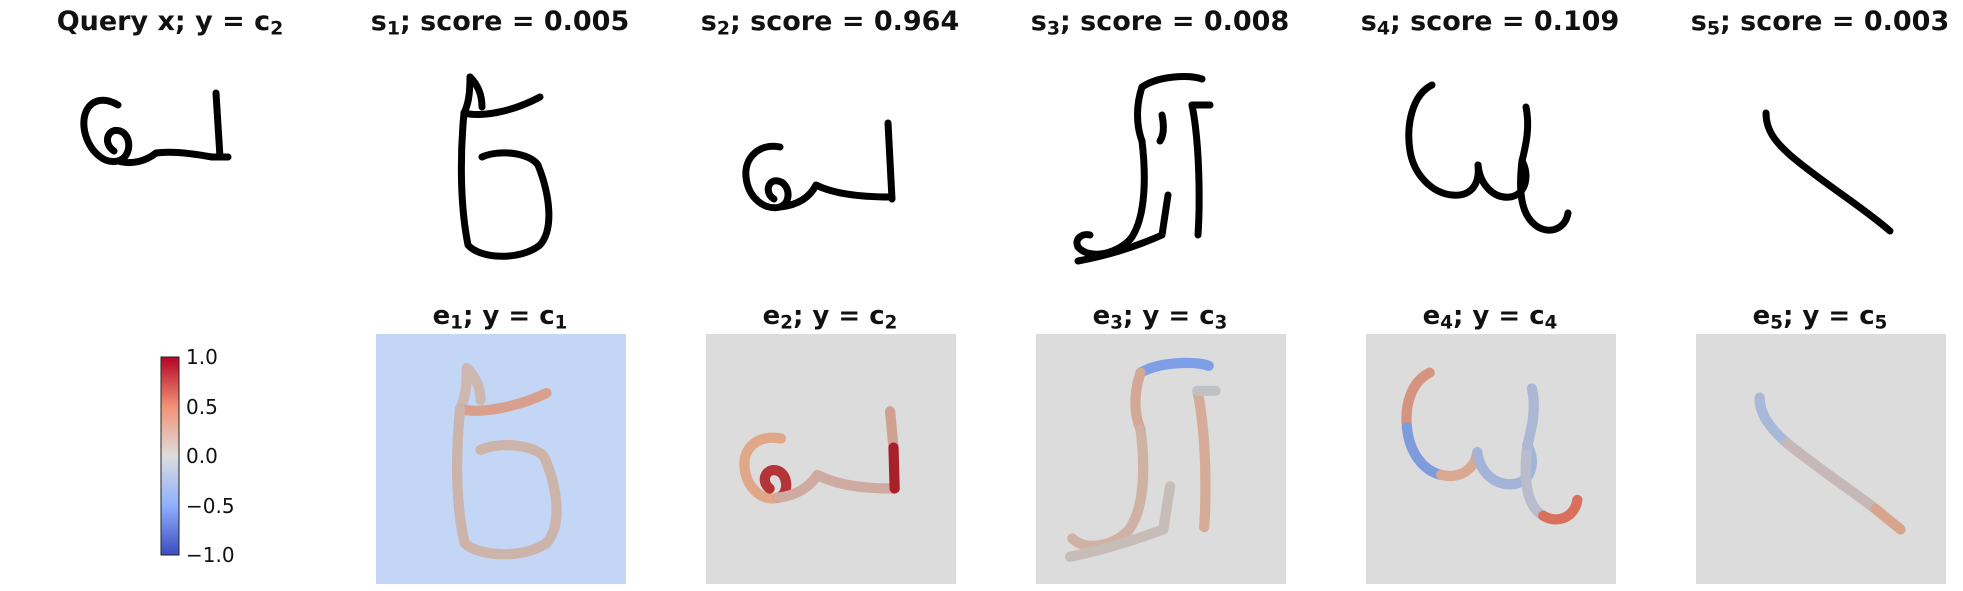 The image size is (1963, 591). What do you see at coordinates (156, 128) in the screenshot?
I see `query-glyph-image` at bounding box center [156, 128].